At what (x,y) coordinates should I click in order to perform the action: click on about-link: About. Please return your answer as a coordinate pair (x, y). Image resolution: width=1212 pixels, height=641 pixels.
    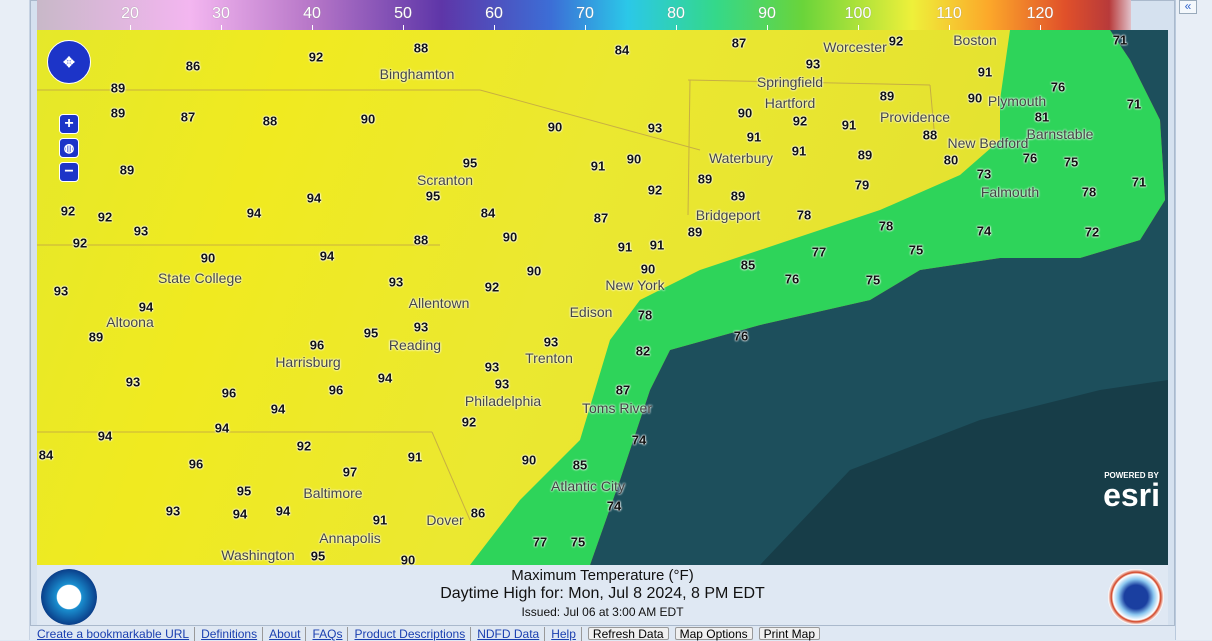
    Looking at the image, I should click on (288, 634).